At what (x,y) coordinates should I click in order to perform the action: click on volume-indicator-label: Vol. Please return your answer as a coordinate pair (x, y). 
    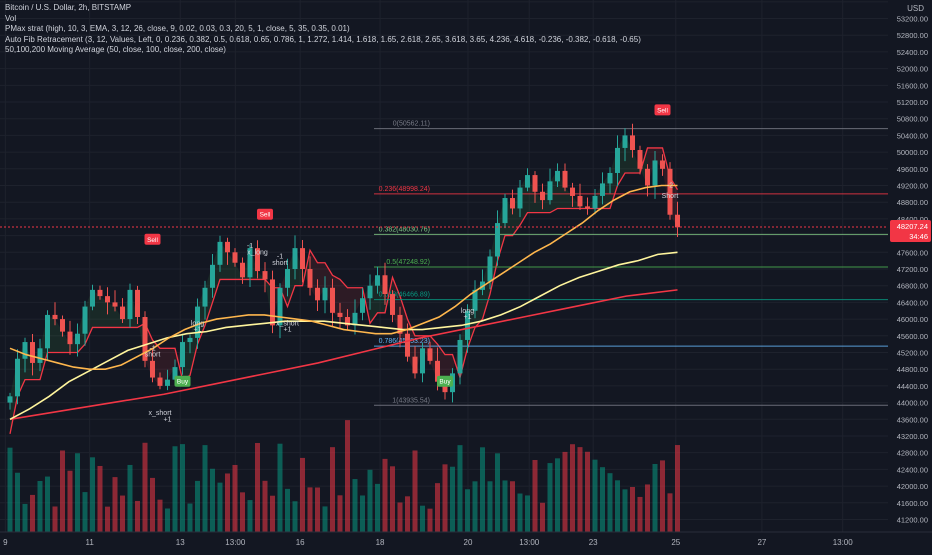
    Looking at the image, I should click on (11, 18).